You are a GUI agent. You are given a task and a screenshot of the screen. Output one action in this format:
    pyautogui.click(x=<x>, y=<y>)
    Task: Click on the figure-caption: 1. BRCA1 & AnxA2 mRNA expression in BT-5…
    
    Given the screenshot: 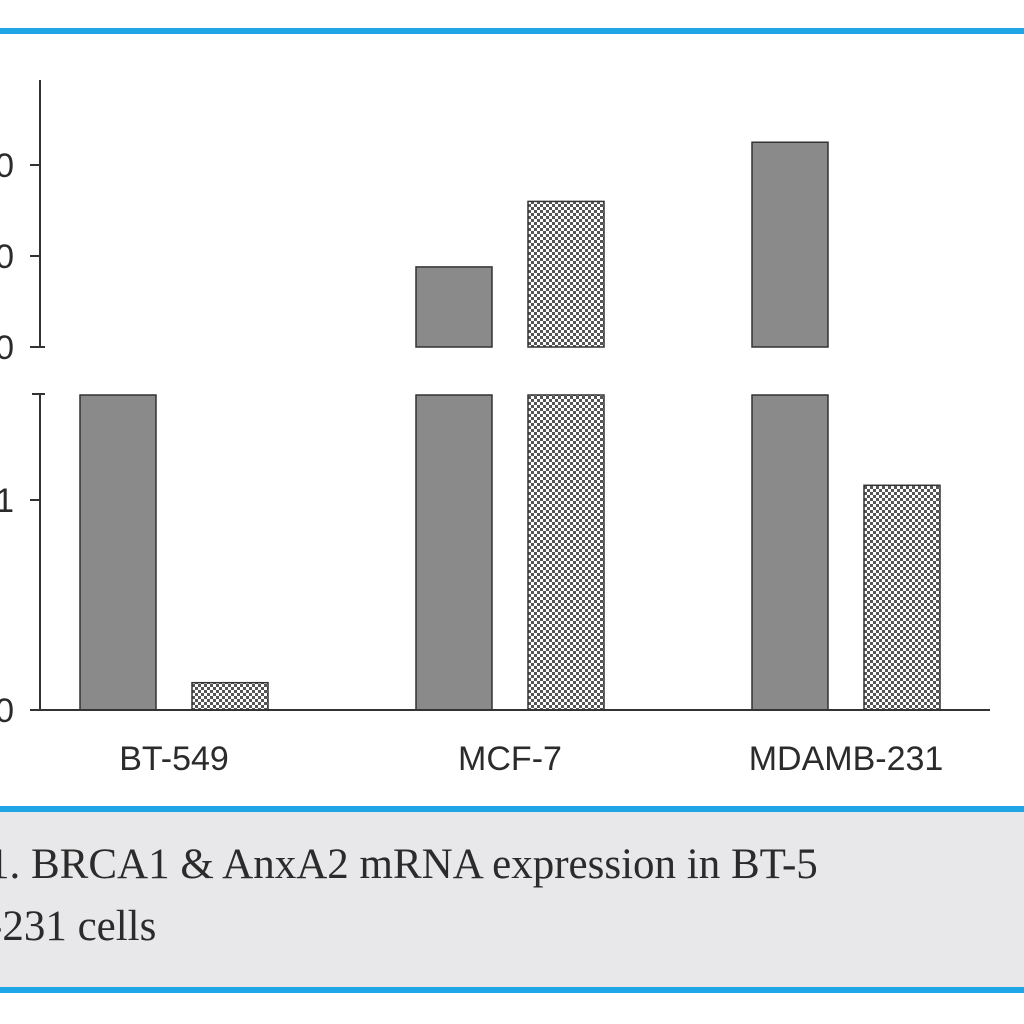 What is the action you would take?
    pyautogui.click(x=512, y=896)
    